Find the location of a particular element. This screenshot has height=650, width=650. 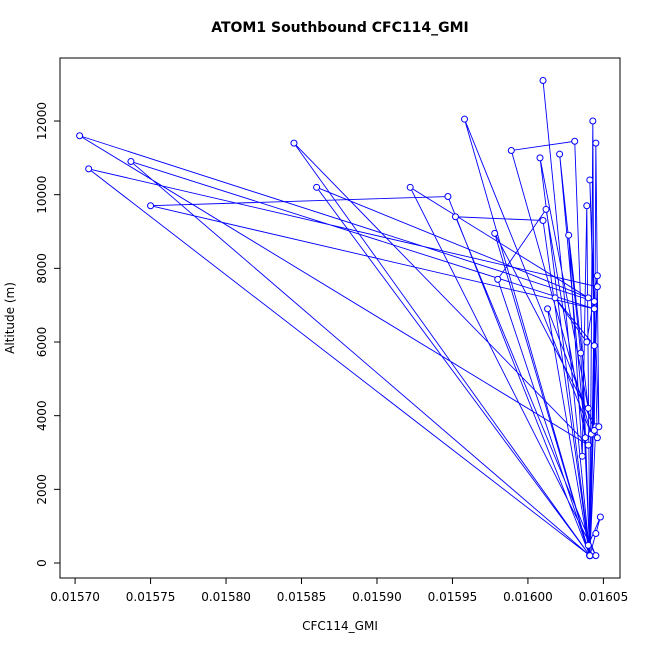

x-tick-label: 0.01570 is located at coordinates (75, 597).